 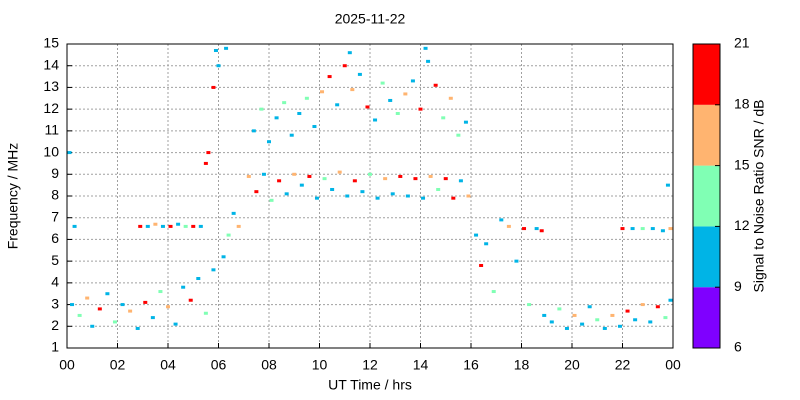 I want to click on y-tick-label: 9, so click(x=55, y=173).